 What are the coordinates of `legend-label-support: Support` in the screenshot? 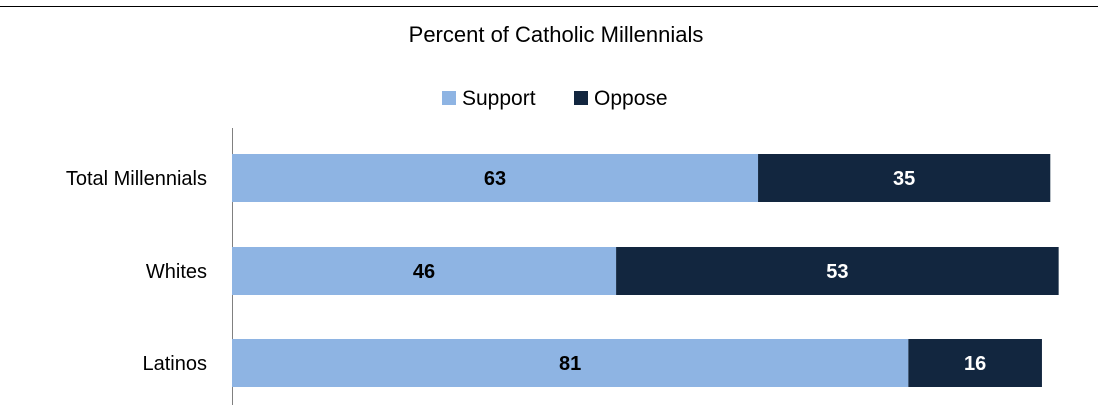 It's located at (499, 98).